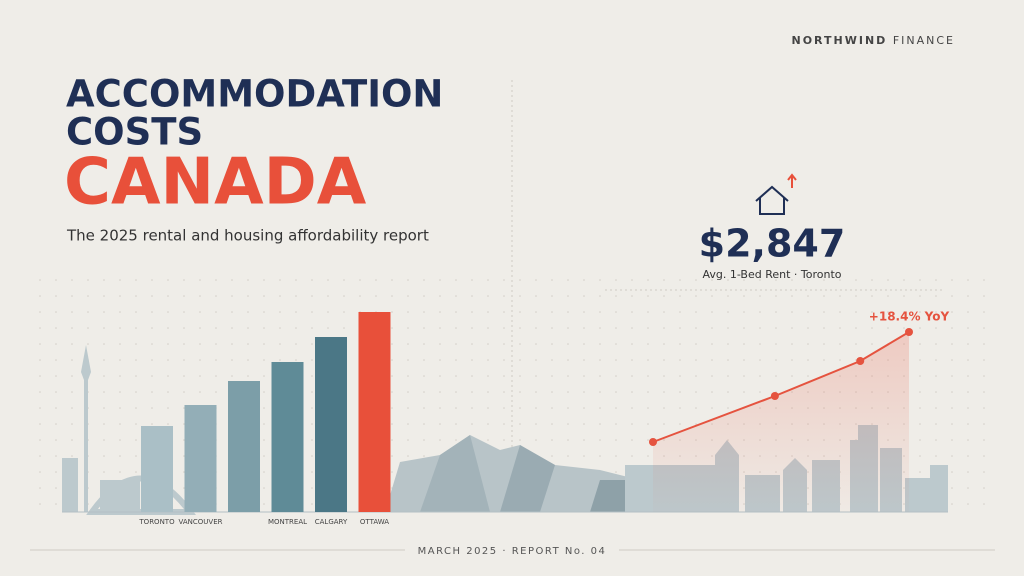  What do you see at coordinates (156, 522) in the screenshot?
I see `bar-label: TORONTO` at bounding box center [156, 522].